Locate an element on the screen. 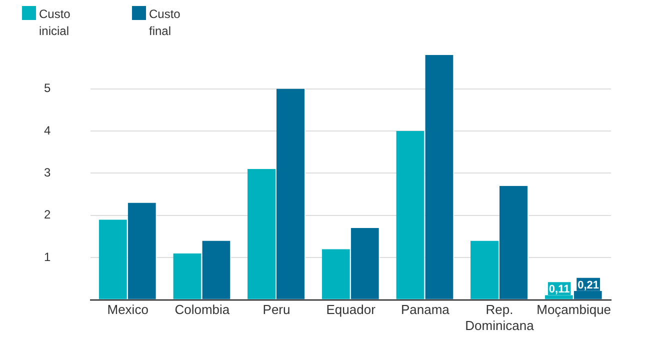 This screenshot has height=347, width=661. x-tick-label: Mexico is located at coordinates (127, 310).